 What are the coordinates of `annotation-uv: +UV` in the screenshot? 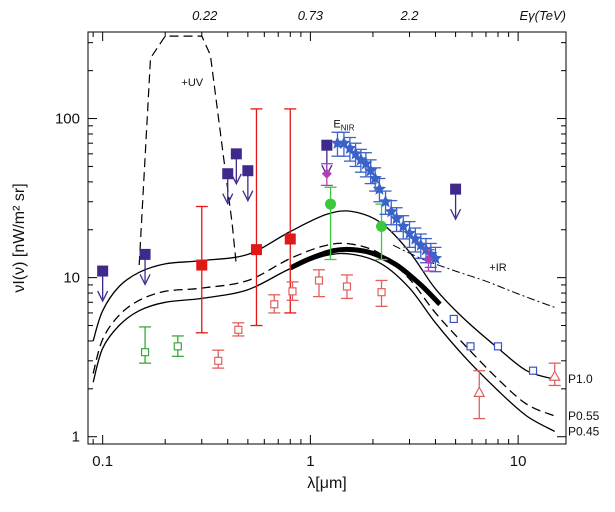 It's located at (192, 83).